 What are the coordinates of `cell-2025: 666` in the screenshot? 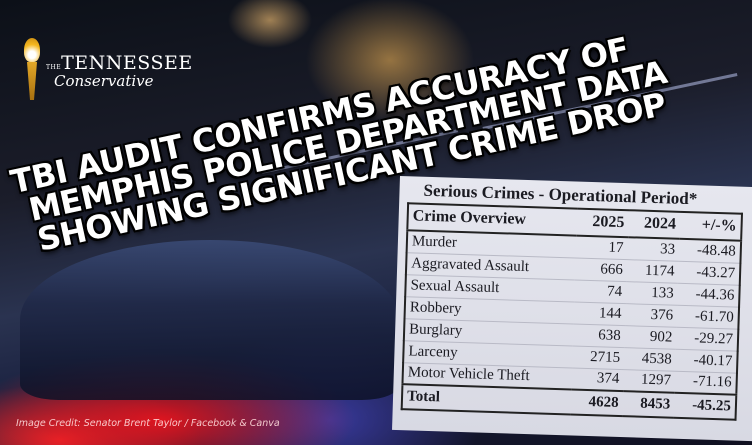 It's located at (601, 269).